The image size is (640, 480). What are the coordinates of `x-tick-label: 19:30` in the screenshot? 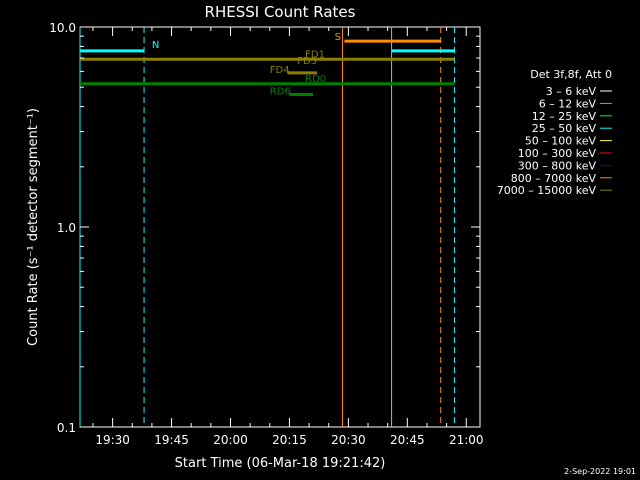 It's located at (112, 440).